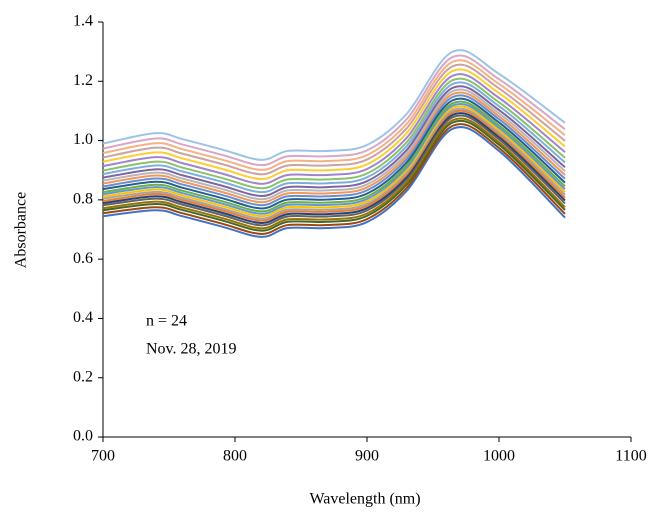  What do you see at coordinates (235, 456) in the screenshot?
I see `x-tick-label: 800` at bounding box center [235, 456].